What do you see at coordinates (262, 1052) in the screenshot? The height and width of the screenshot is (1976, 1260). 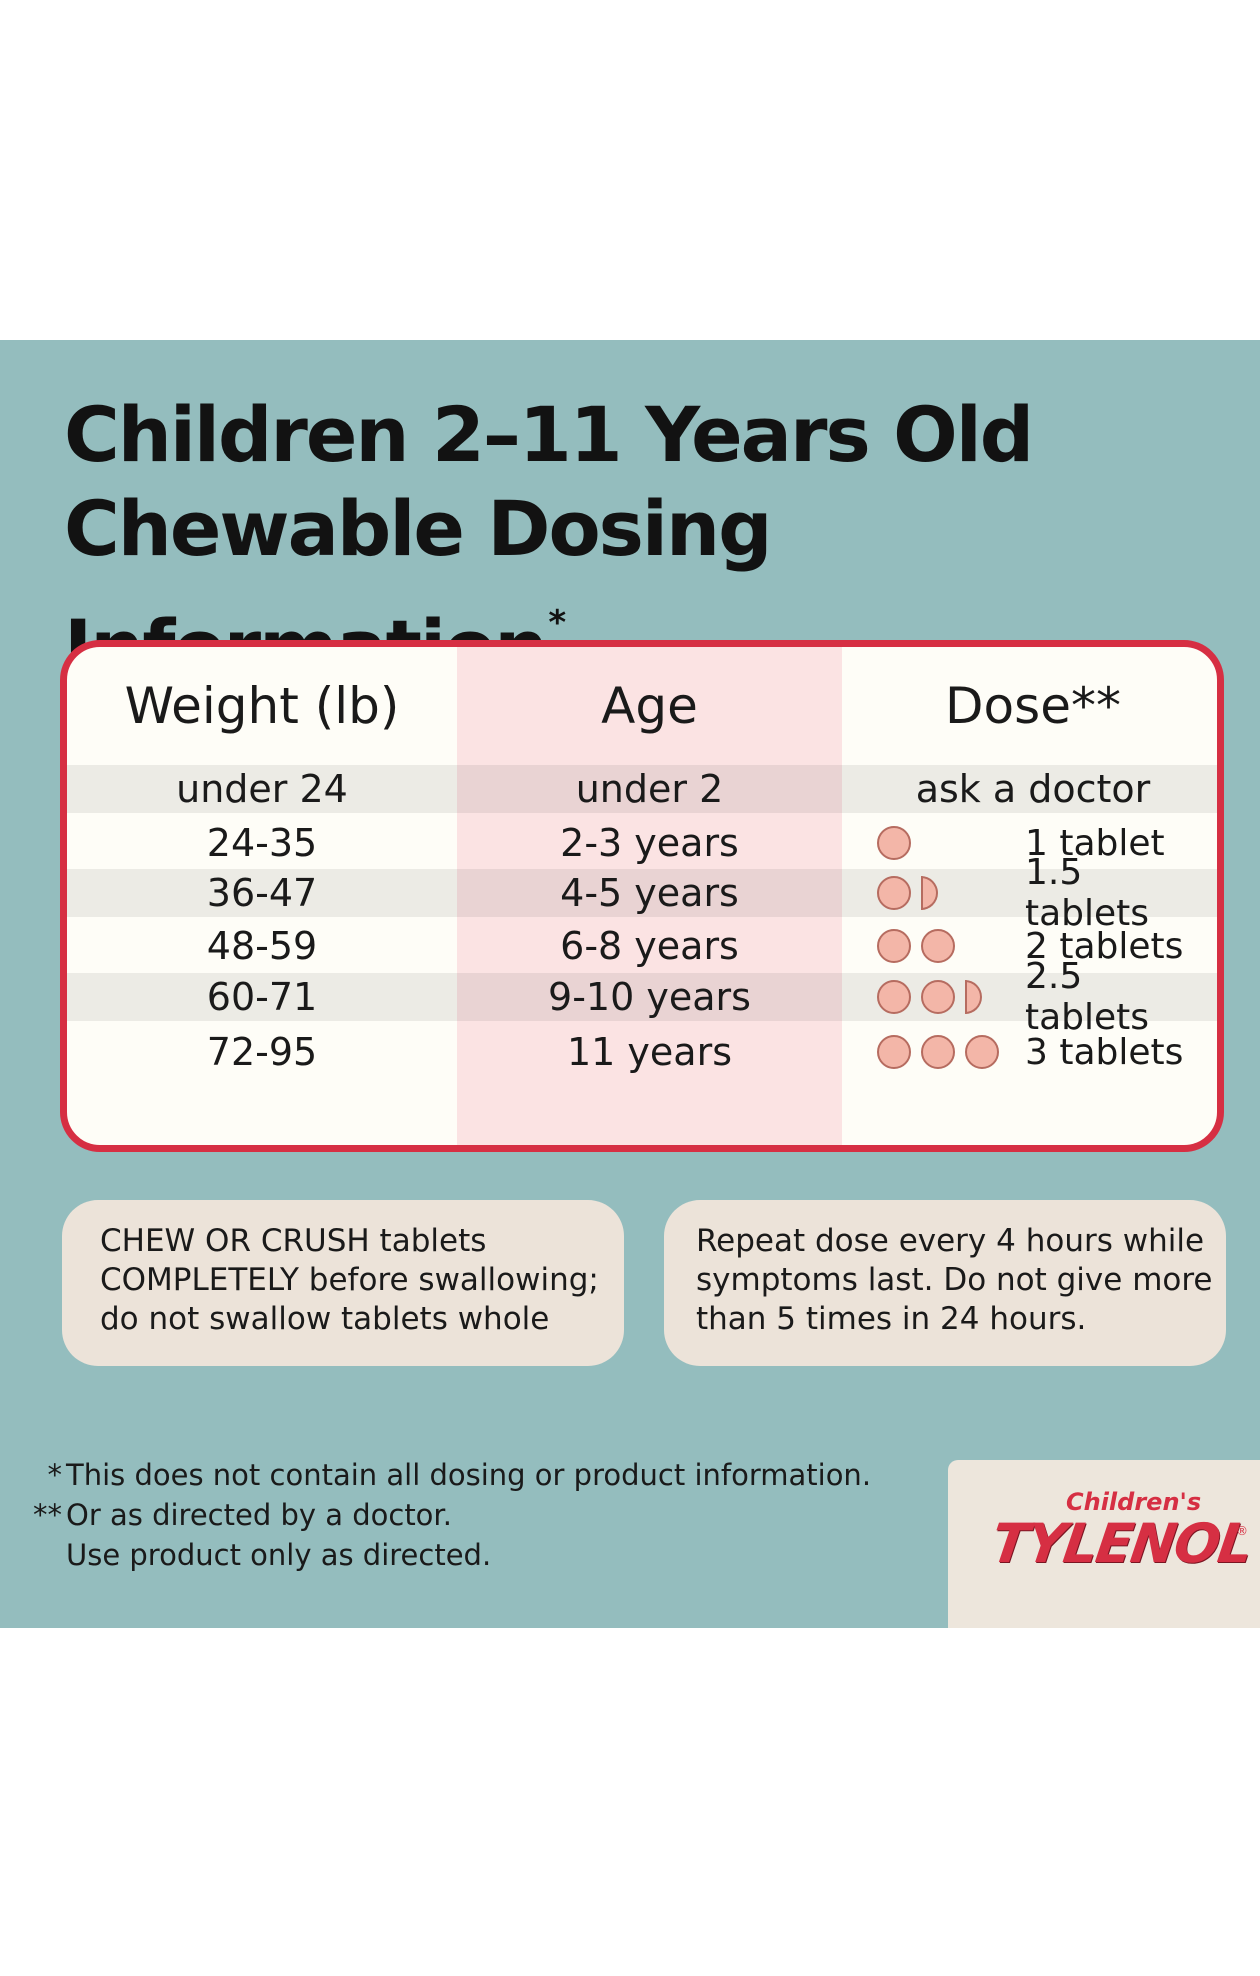 I see `weight-cell: 72-95` at bounding box center [262, 1052].